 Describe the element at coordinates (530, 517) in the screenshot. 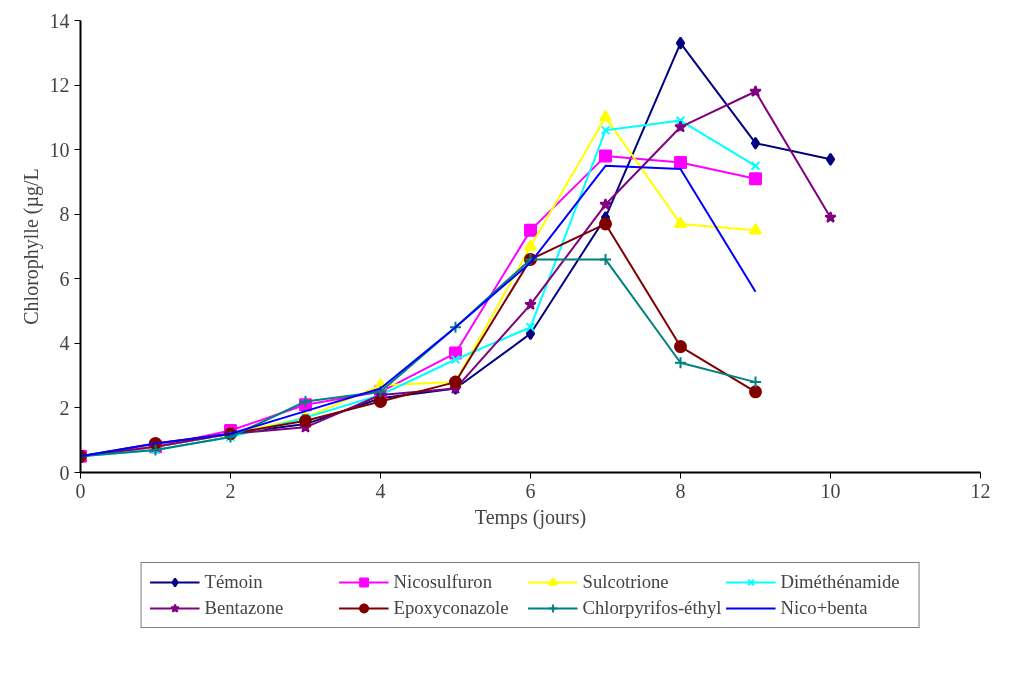

I see `x-axis-title: Temps (jours)` at that location.